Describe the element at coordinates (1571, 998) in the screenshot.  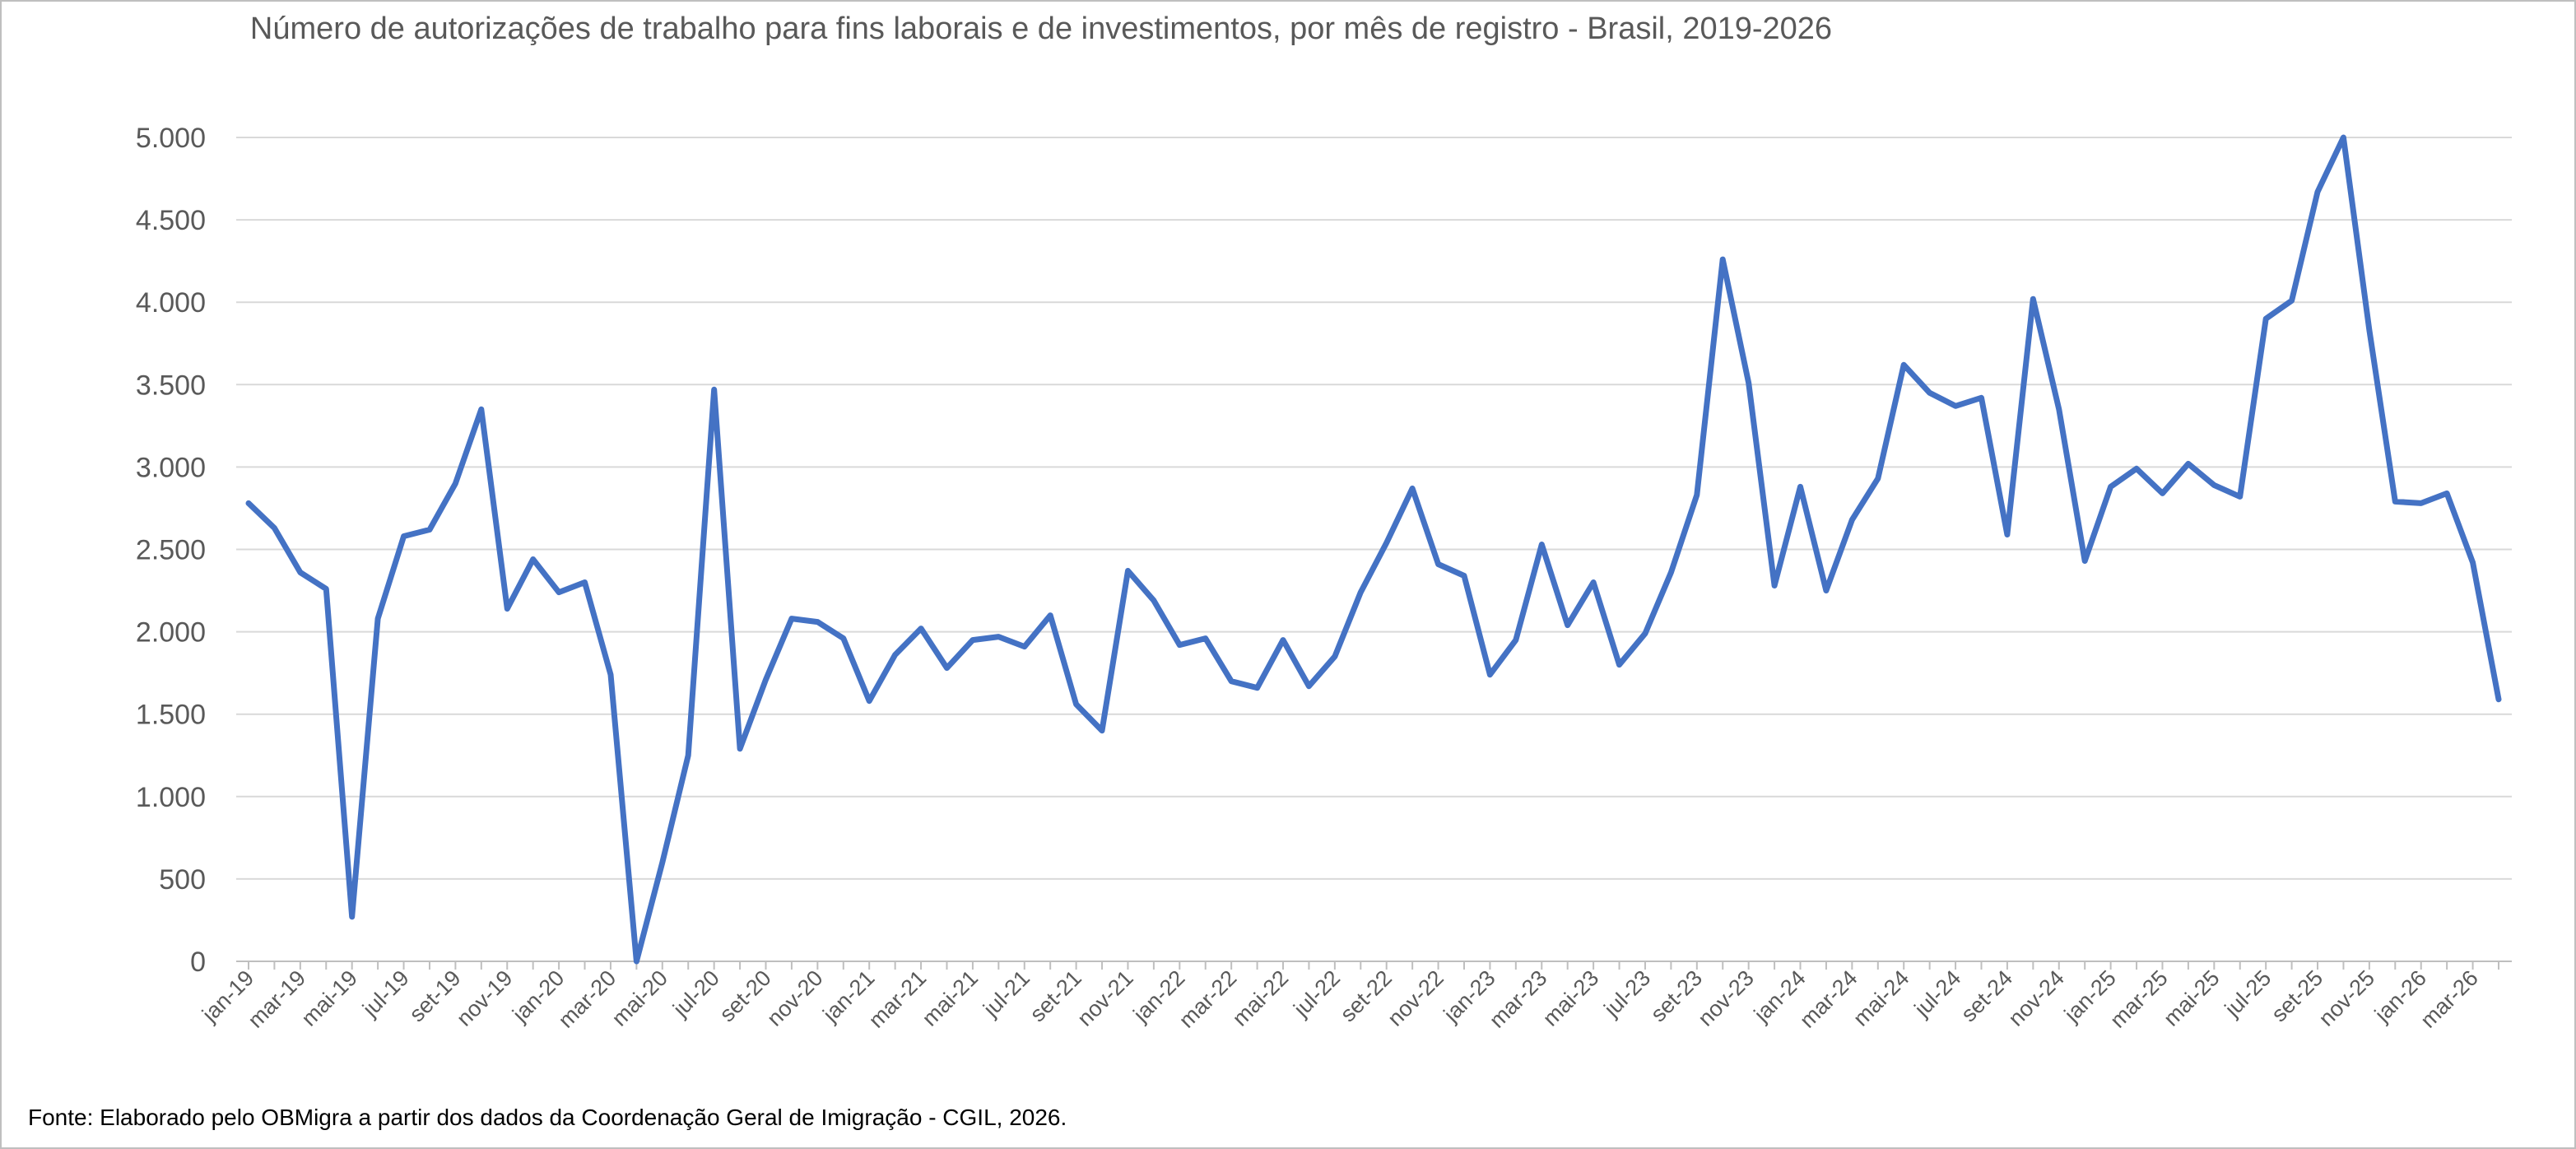
I see `x-tick-label: mai-23` at that location.